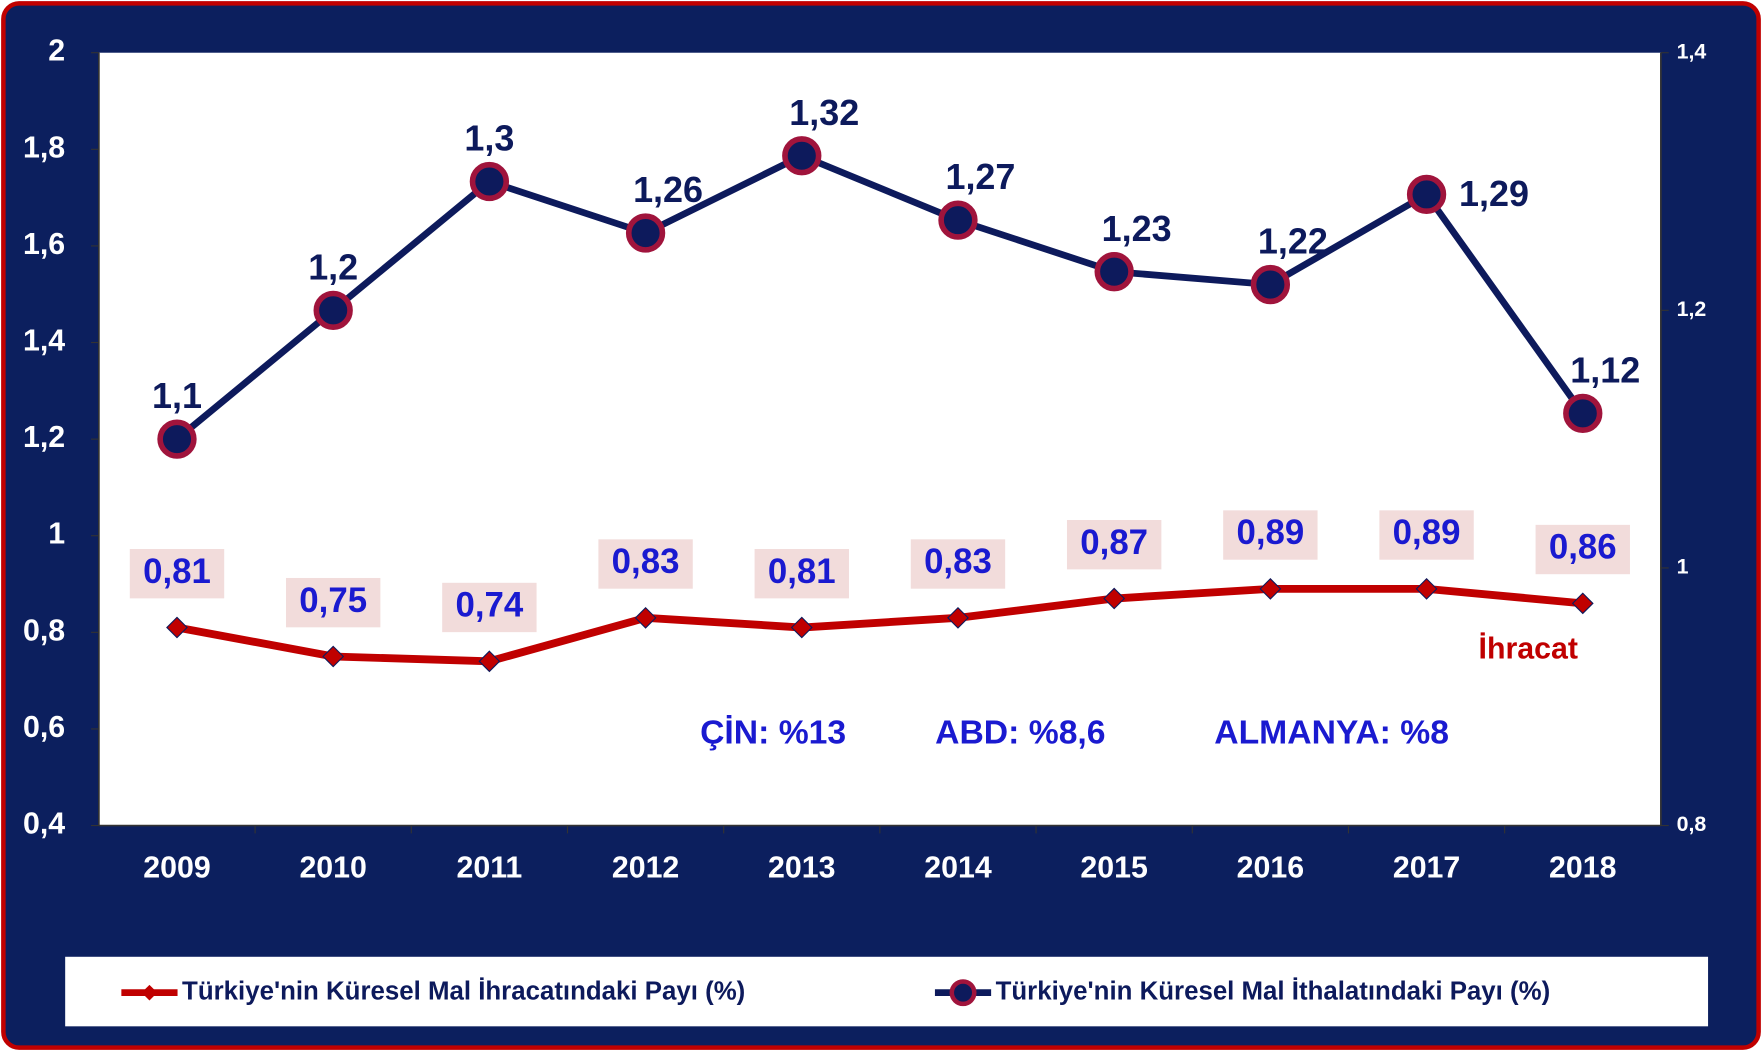 This screenshot has height=1051, width=1762. Describe the element at coordinates (1114, 542) in the screenshot. I see `value-label: 0,87` at that location.